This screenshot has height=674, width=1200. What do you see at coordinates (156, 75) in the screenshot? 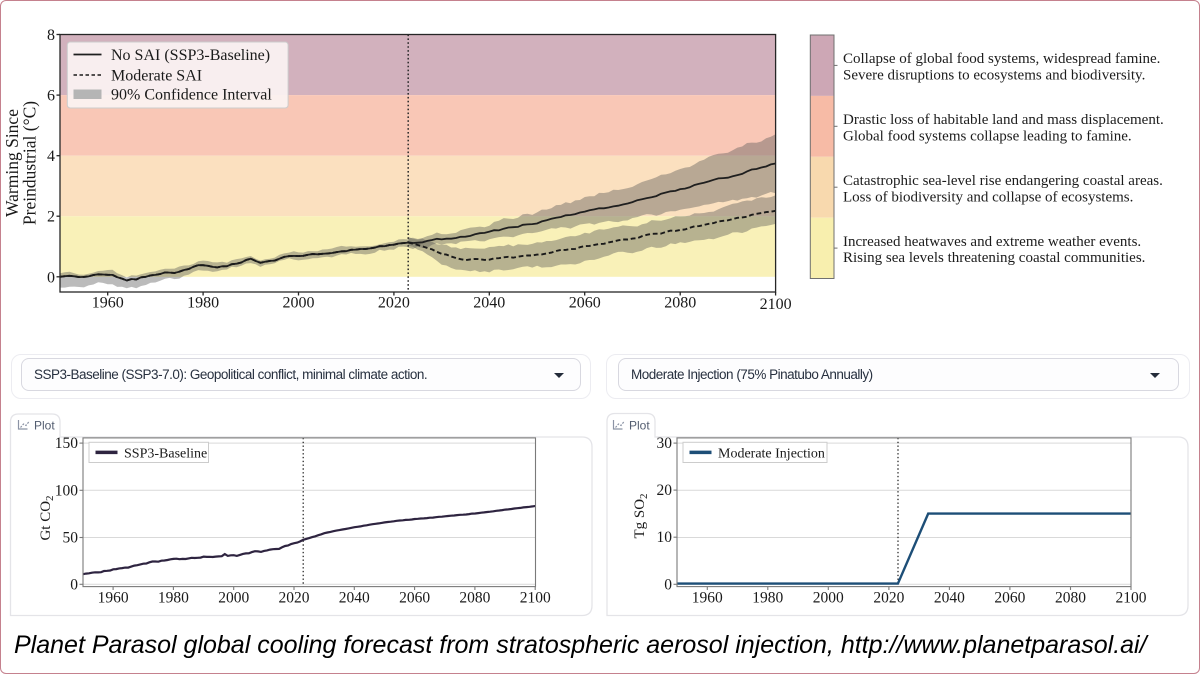
I see `svg-text: Moderate SAI` at bounding box center [156, 75].